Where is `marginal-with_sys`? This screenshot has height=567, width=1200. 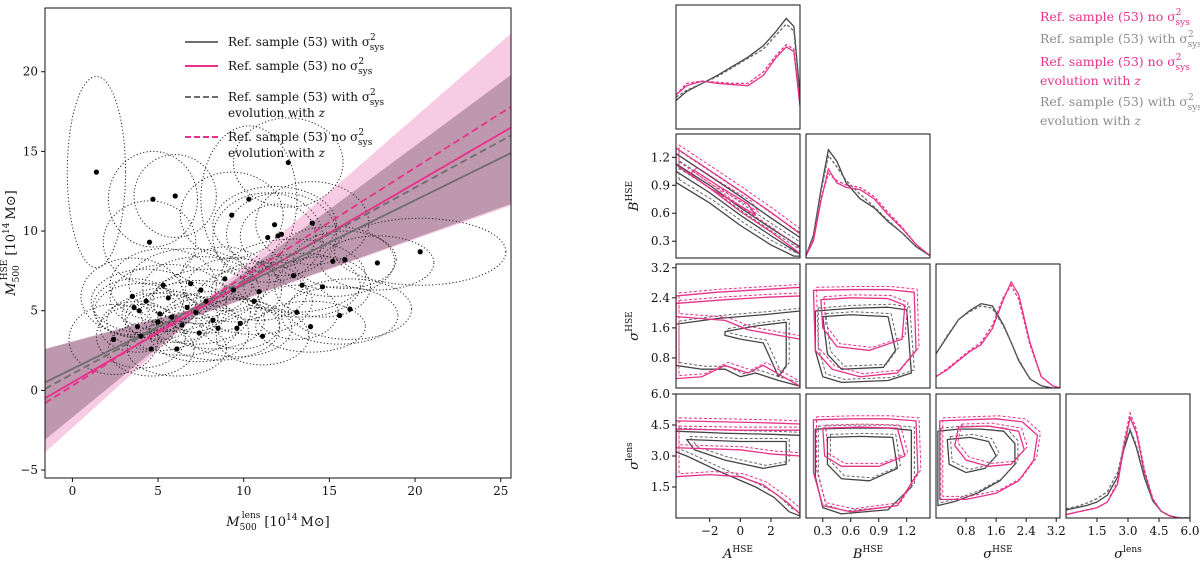 marginal-with_sys is located at coordinates (738, 59).